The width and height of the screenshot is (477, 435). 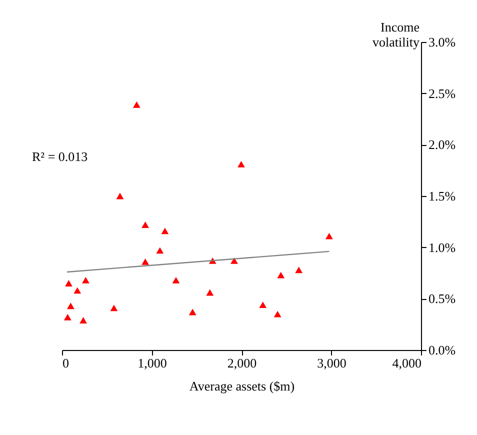 What do you see at coordinates (242, 363) in the screenshot?
I see `x-tick-label: 2,000` at bounding box center [242, 363].